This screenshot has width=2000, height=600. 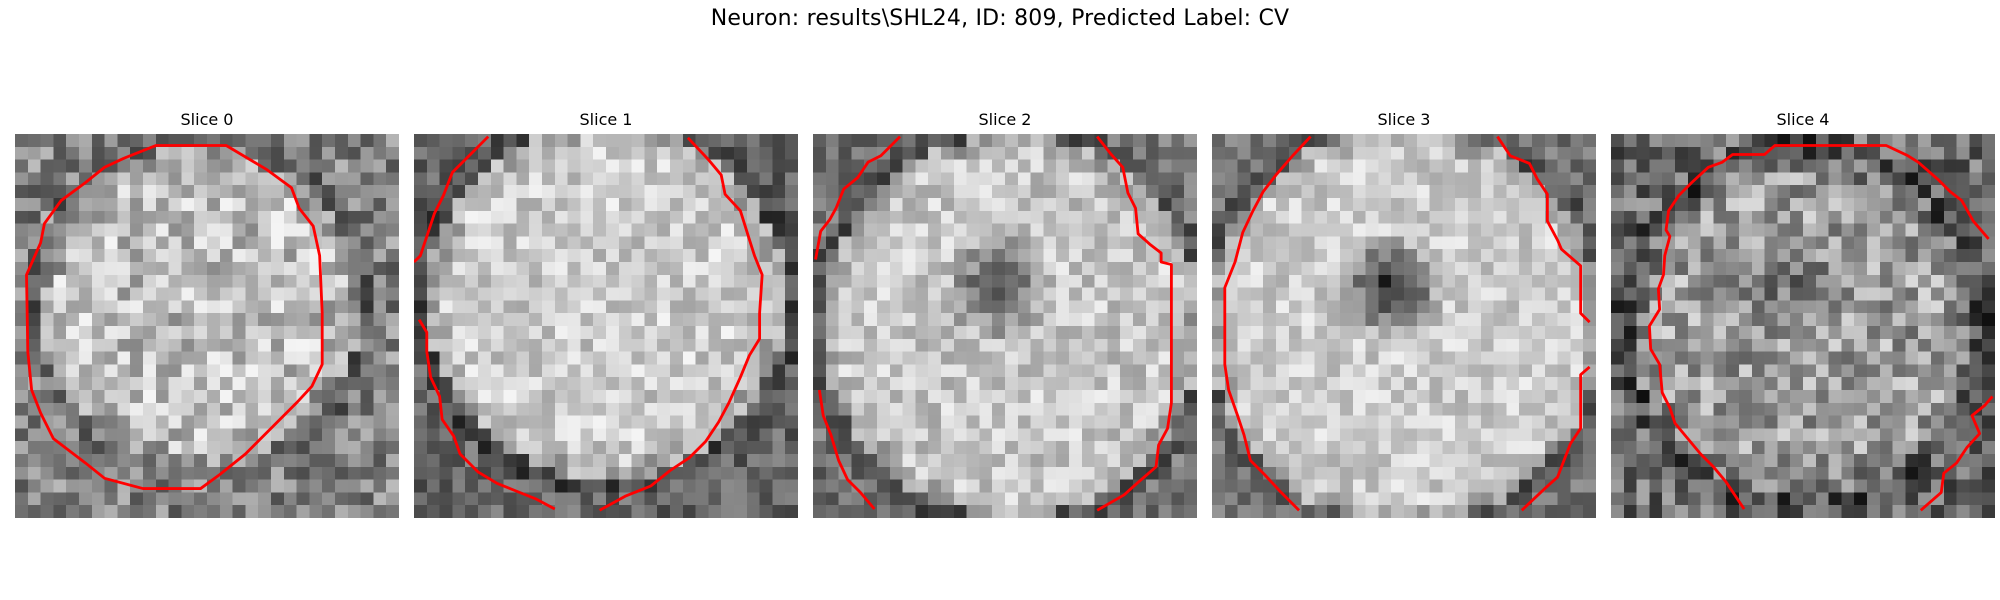 What do you see at coordinates (1543, 229) in the screenshot?
I see `roi-contour-3b` at bounding box center [1543, 229].